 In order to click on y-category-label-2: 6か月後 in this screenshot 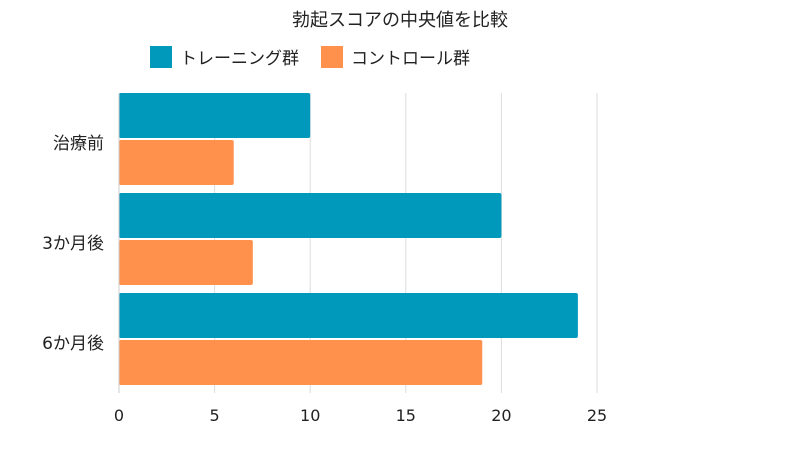, I will do `click(73, 344)`.